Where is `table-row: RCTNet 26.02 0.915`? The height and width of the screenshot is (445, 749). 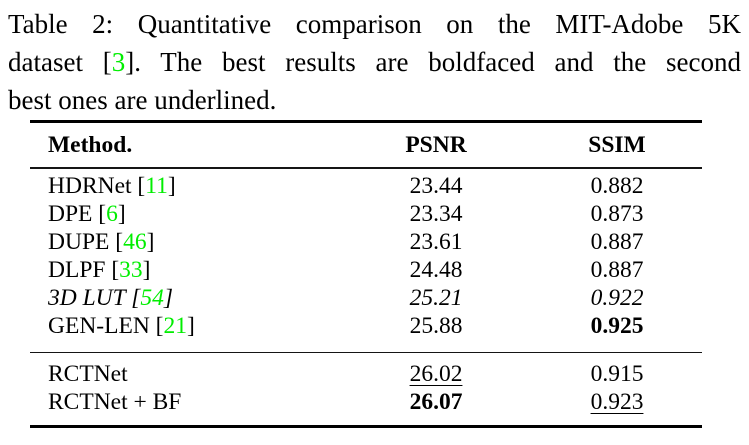
table-row: RCTNet 26.02 0.915 is located at coordinates (366, 374).